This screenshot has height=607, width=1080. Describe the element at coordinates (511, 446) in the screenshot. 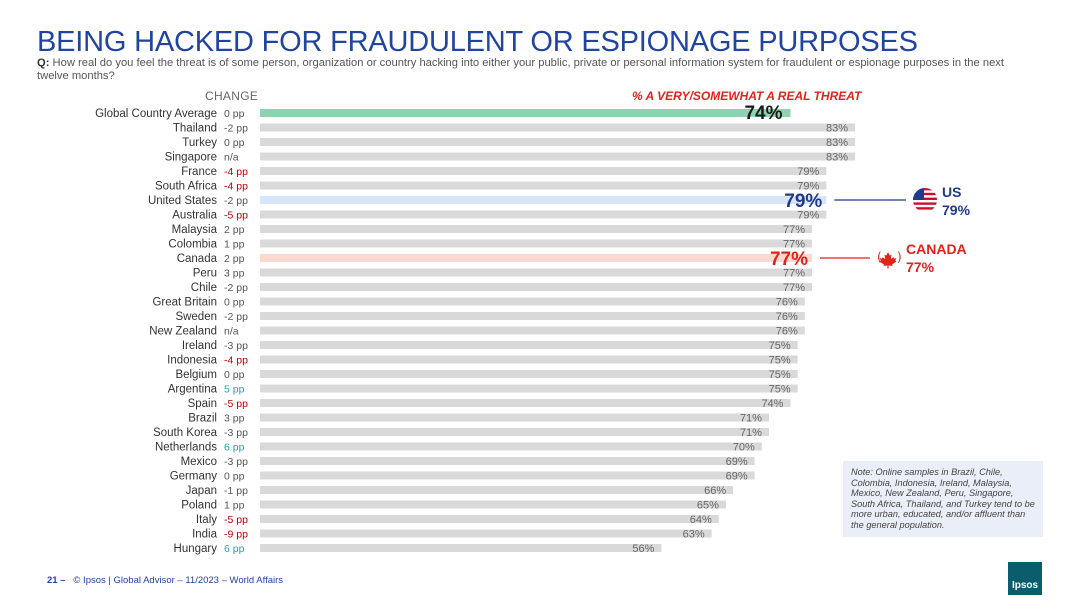

I see `bar-netherlands` at that location.